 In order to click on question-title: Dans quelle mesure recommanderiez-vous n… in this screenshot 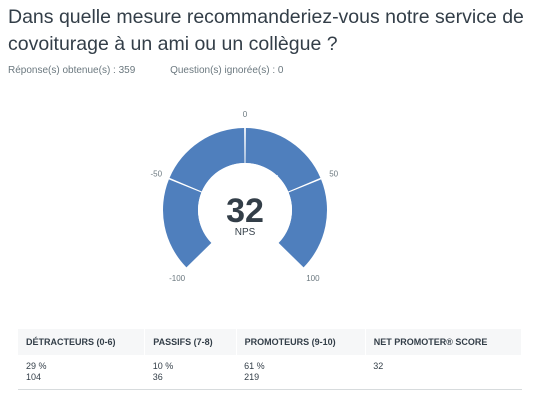, I will do `click(266, 30)`.